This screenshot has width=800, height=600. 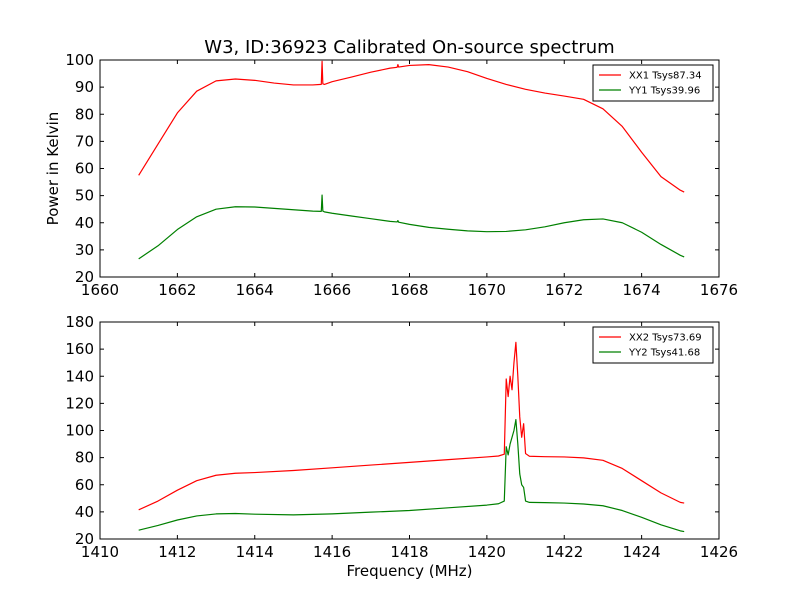 I want to click on x-tick-label: 1422, so click(x=564, y=552).